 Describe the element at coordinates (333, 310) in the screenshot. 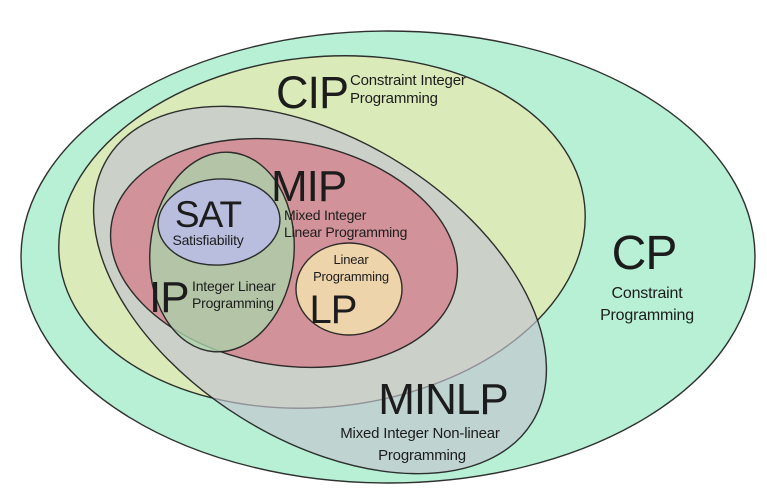

I see `lp-abbr-label: LP` at that location.